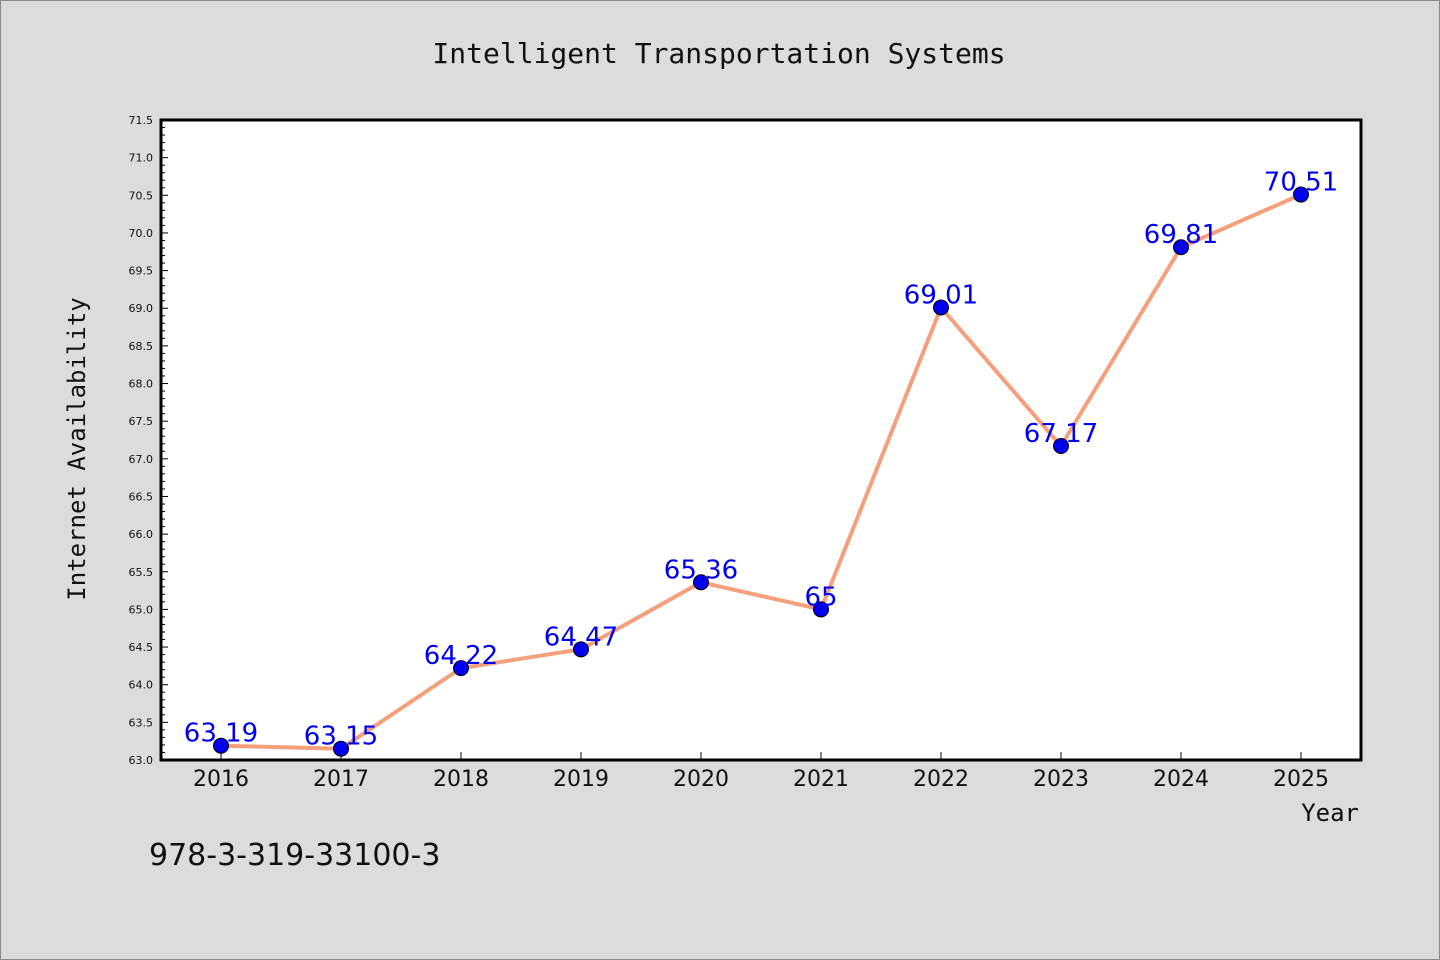  What do you see at coordinates (141, 534) in the screenshot?
I see `y-tick-label: 66.0` at bounding box center [141, 534].